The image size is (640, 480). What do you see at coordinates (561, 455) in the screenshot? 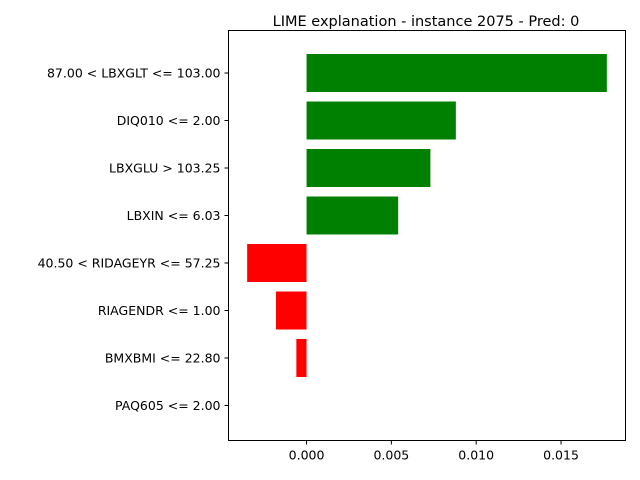
I see `x-tick-label-3: 0.015` at bounding box center [561, 455].